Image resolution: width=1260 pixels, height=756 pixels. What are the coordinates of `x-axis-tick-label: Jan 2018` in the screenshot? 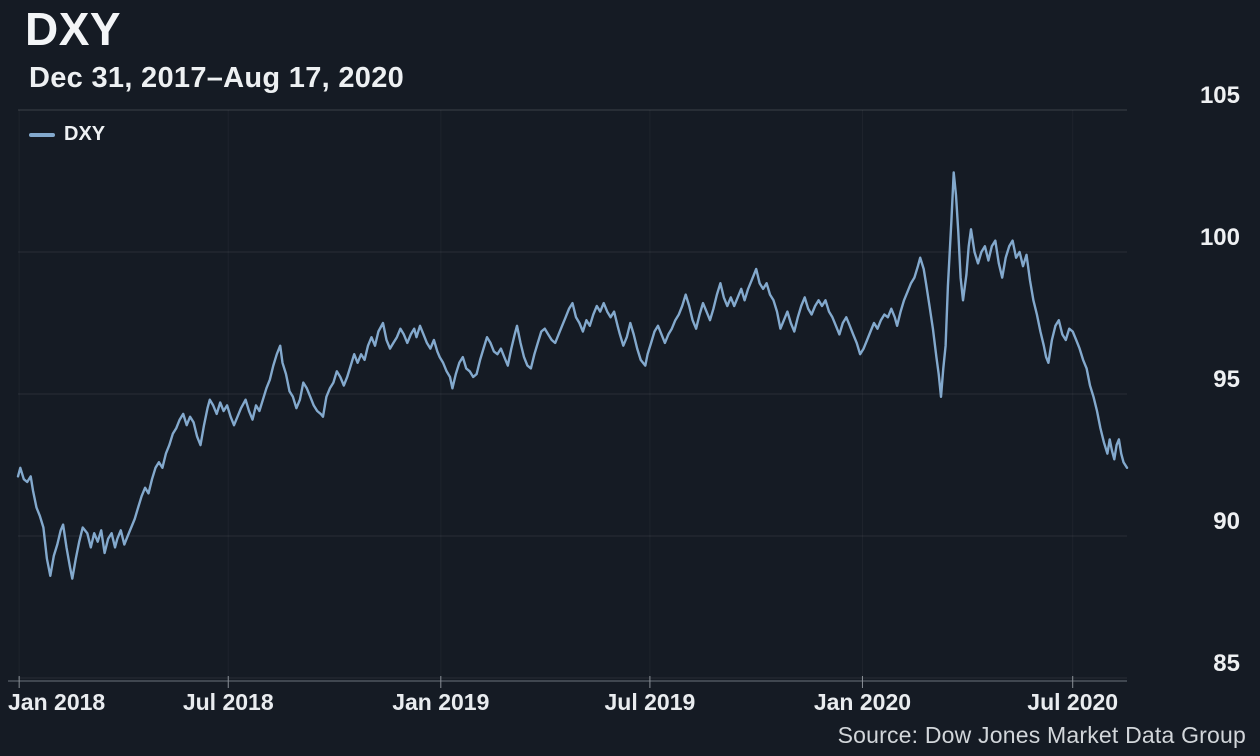 It's located at (56, 702).